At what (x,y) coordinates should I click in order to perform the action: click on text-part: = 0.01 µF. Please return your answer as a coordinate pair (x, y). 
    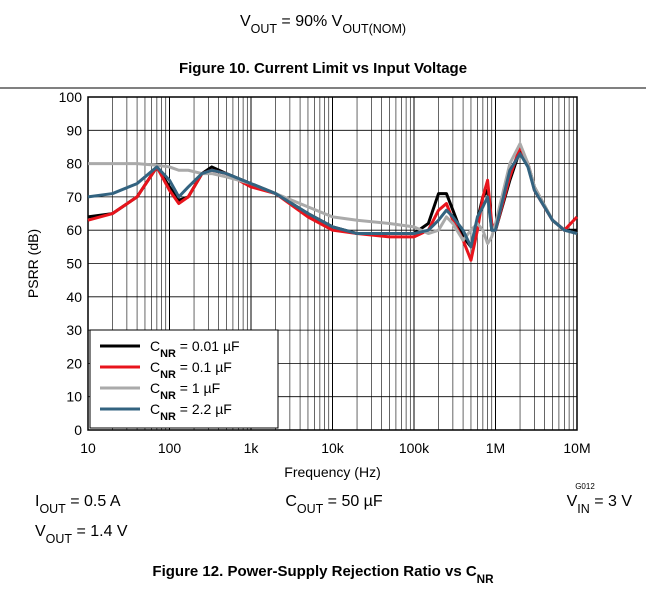
    Looking at the image, I should click on (208, 346).